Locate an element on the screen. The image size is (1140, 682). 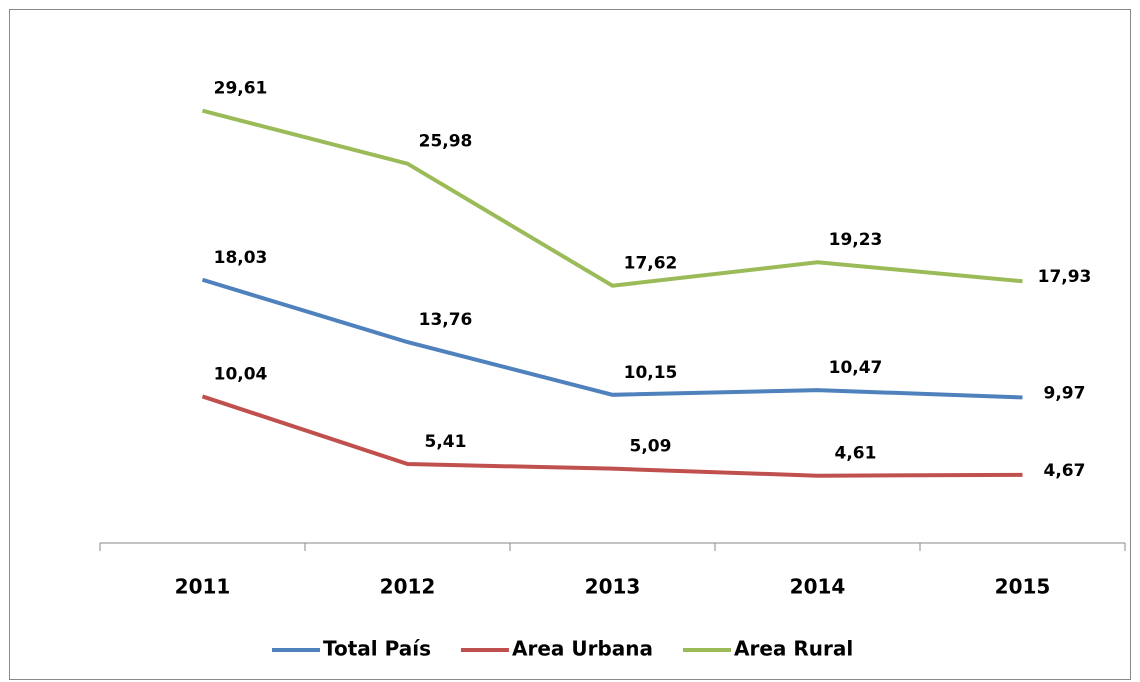
data-label: 10,47 is located at coordinates (856, 368).